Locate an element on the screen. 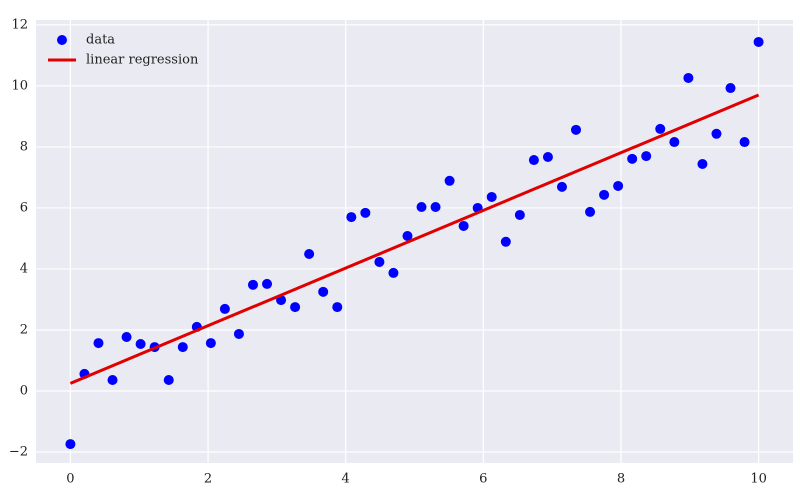  y-tick-label: 10 is located at coordinates (19, 85).